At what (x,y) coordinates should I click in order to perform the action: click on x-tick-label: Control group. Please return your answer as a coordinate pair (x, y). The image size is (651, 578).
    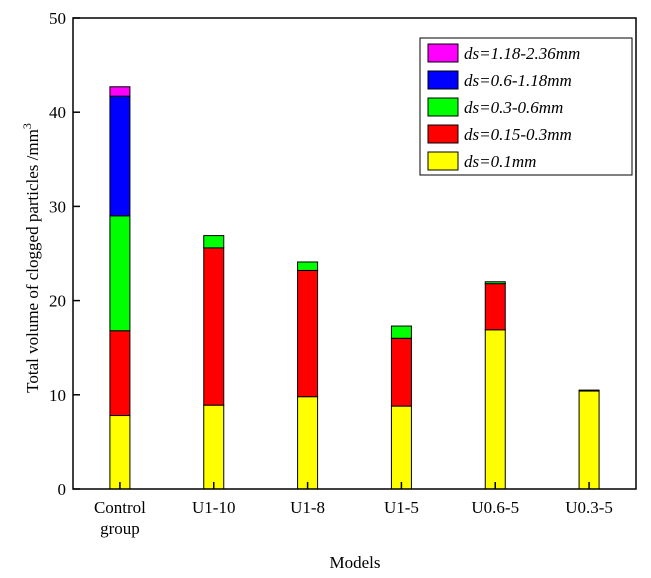
    Looking at the image, I should click on (120, 518).